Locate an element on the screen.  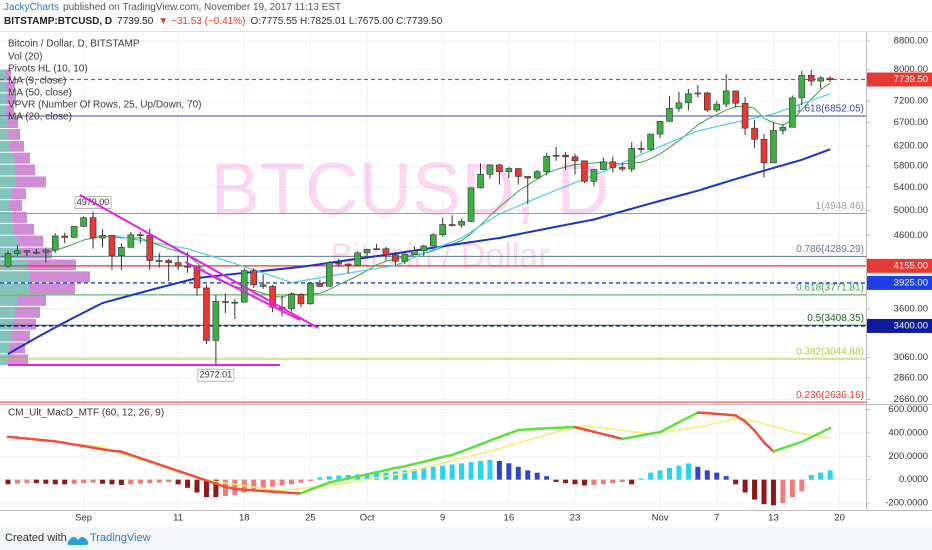
y-tick-label: 400.0000 is located at coordinates (908, 433).